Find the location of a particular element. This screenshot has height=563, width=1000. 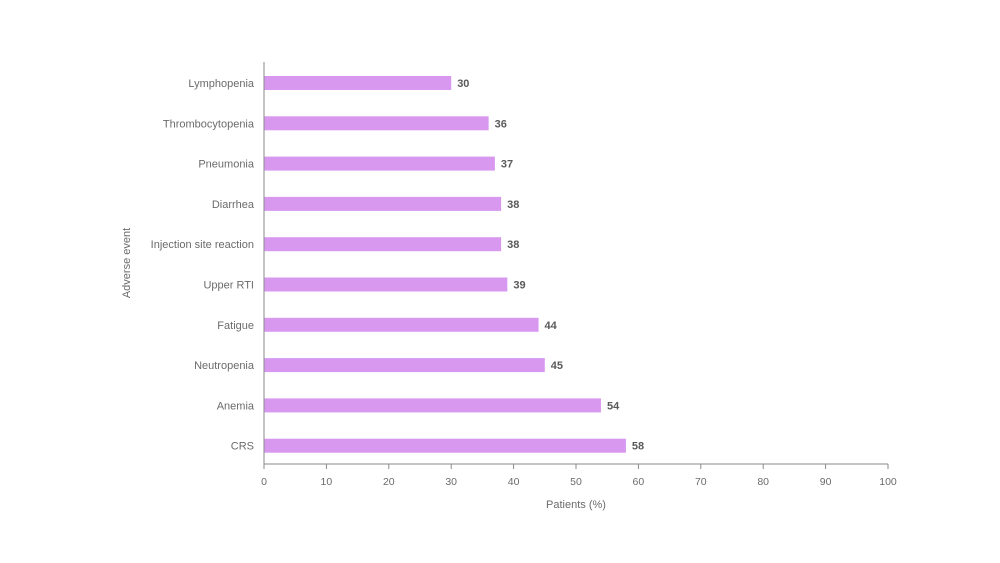

category-label: Anemia is located at coordinates (236, 406).